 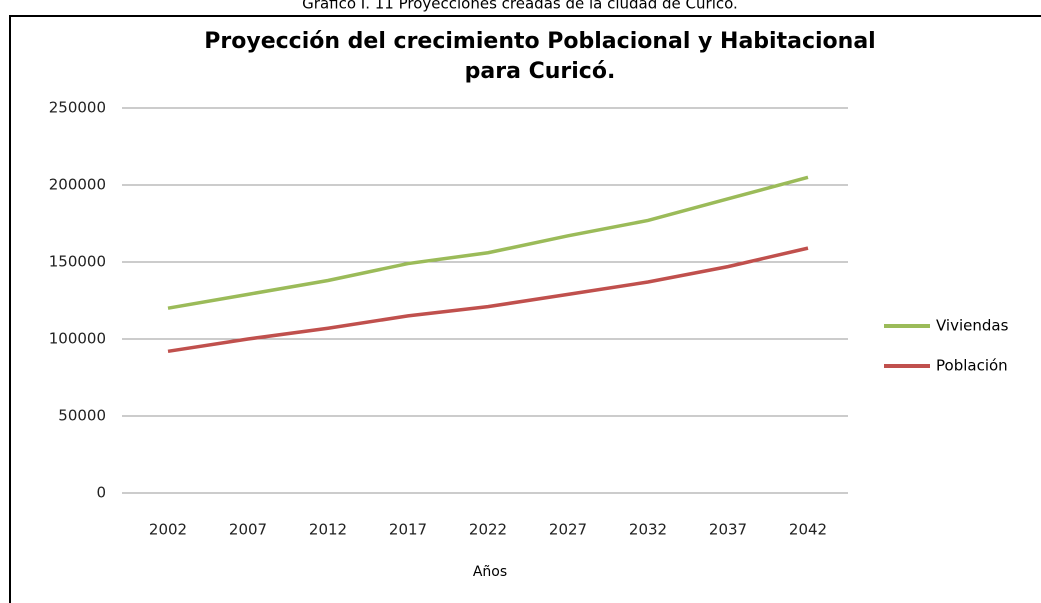 I want to click on y-tick-label: 200000, so click(x=77, y=185).